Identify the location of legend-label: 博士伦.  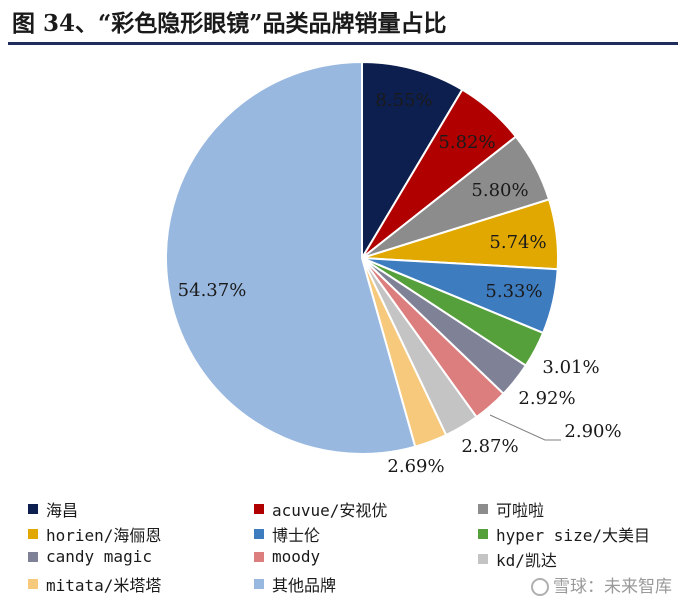
(296, 535).